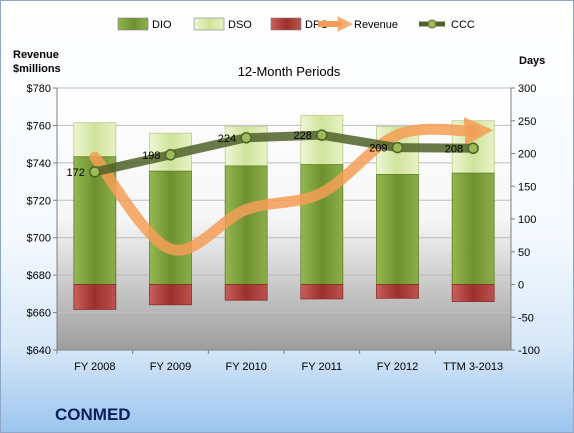 This screenshot has height=433, width=574. I want to click on y-right-label: Days, so click(532, 61).